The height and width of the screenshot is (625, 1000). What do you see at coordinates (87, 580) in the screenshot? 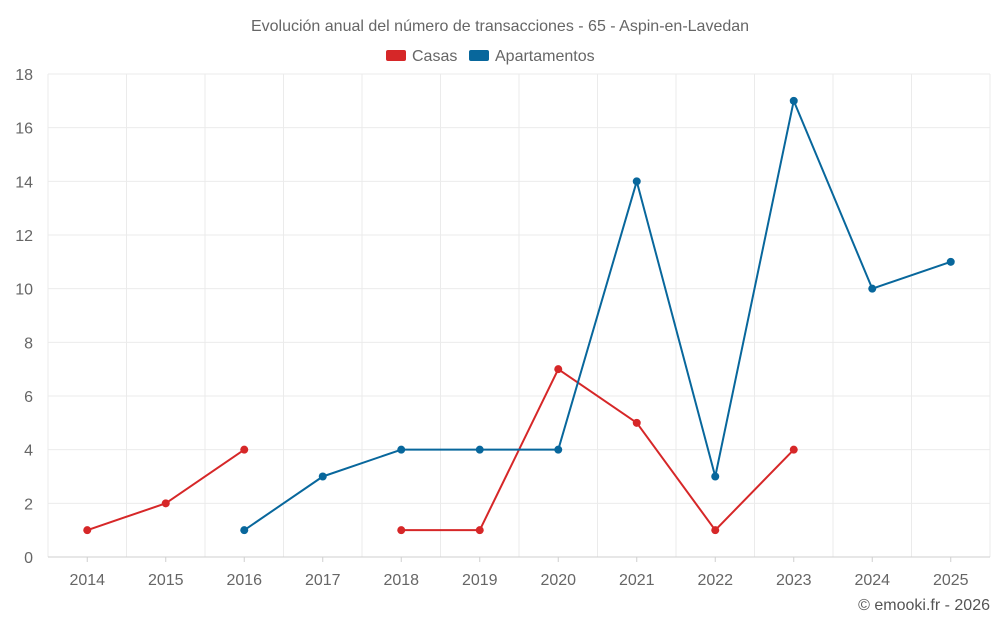
I see `x-tick-label: 2014` at bounding box center [87, 580].